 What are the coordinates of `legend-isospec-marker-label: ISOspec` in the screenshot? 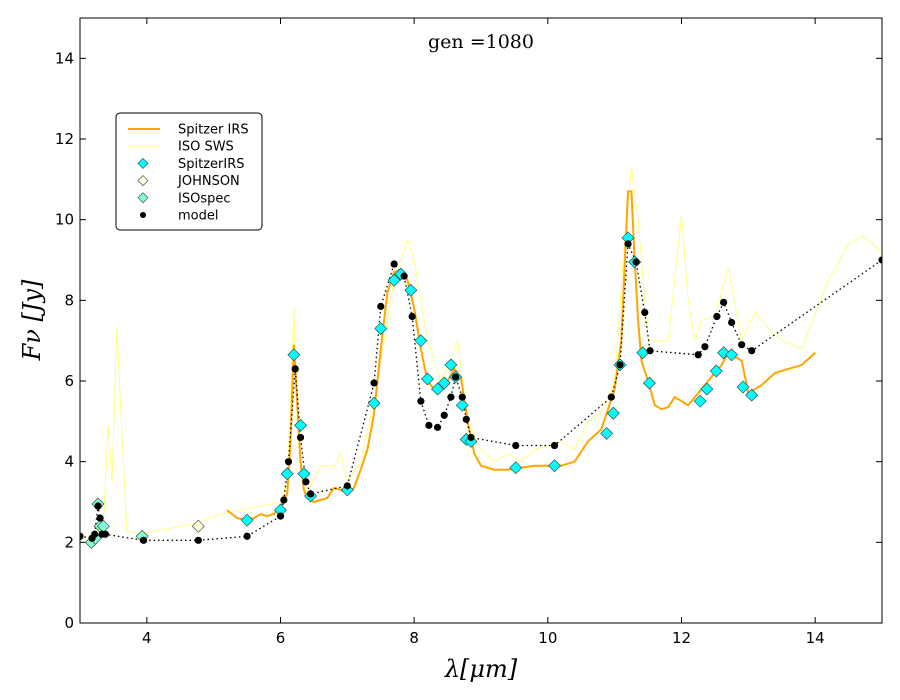 It's located at (204, 198).